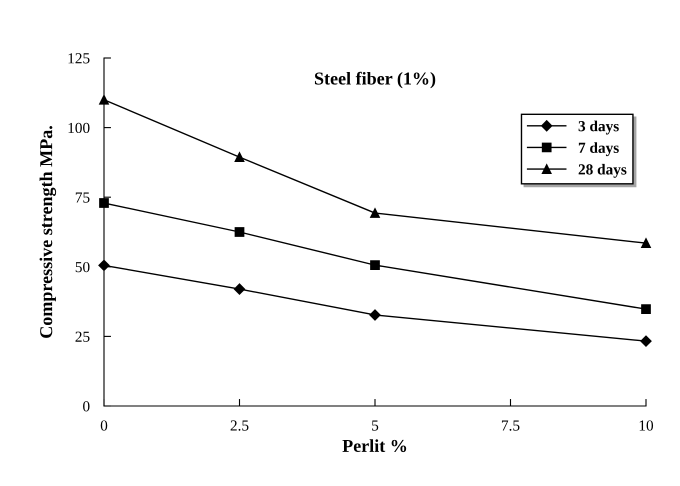 Image resolution: width=680 pixels, height=486 pixels. Describe the element at coordinates (79, 128) in the screenshot. I see `y-tick-label: 100` at that location.